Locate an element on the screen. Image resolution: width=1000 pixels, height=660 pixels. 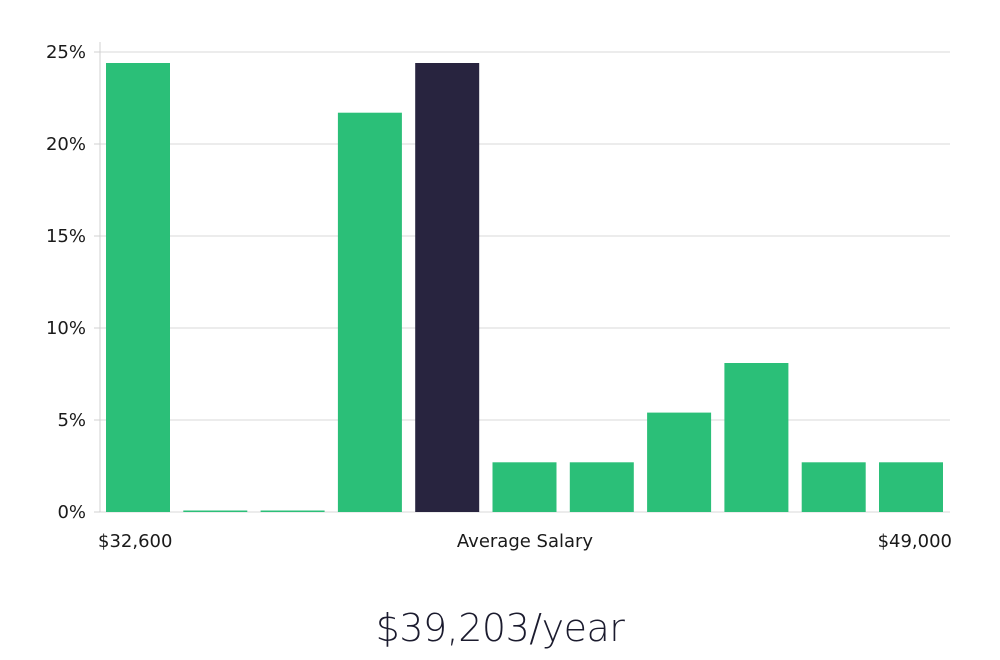
y-tick-label: 10% is located at coordinates (66, 328).